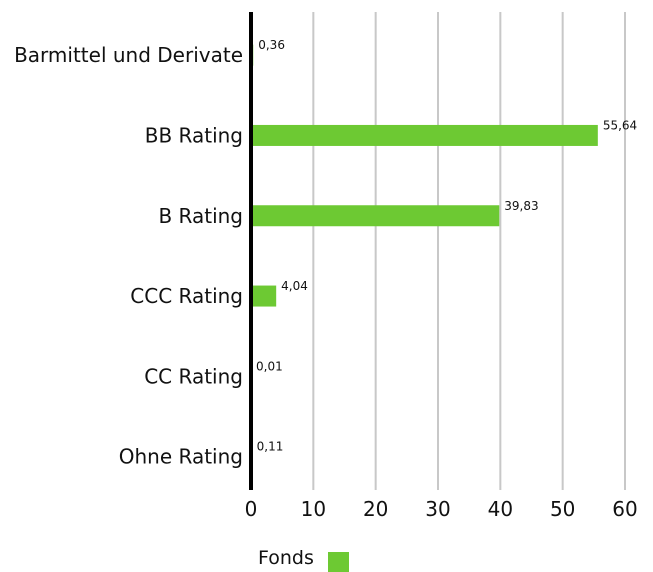 This screenshot has width=653, height=572. What do you see at coordinates (313, 509) in the screenshot?
I see `x-tick-label: 10` at bounding box center [313, 509].